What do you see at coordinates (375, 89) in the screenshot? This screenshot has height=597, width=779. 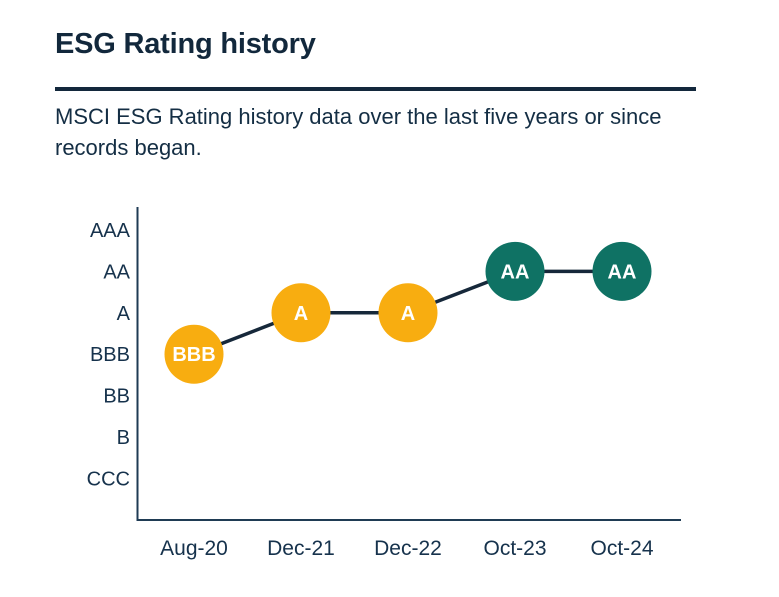 I see `title-divider` at bounding box center [375, 89].